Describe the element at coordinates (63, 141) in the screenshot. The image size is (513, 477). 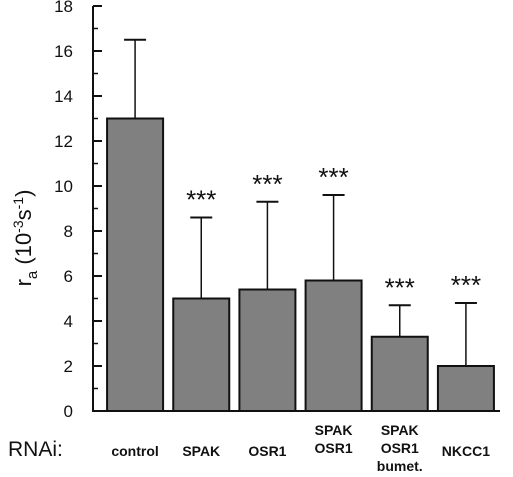
I see `y-tick-label: 12` at that location.